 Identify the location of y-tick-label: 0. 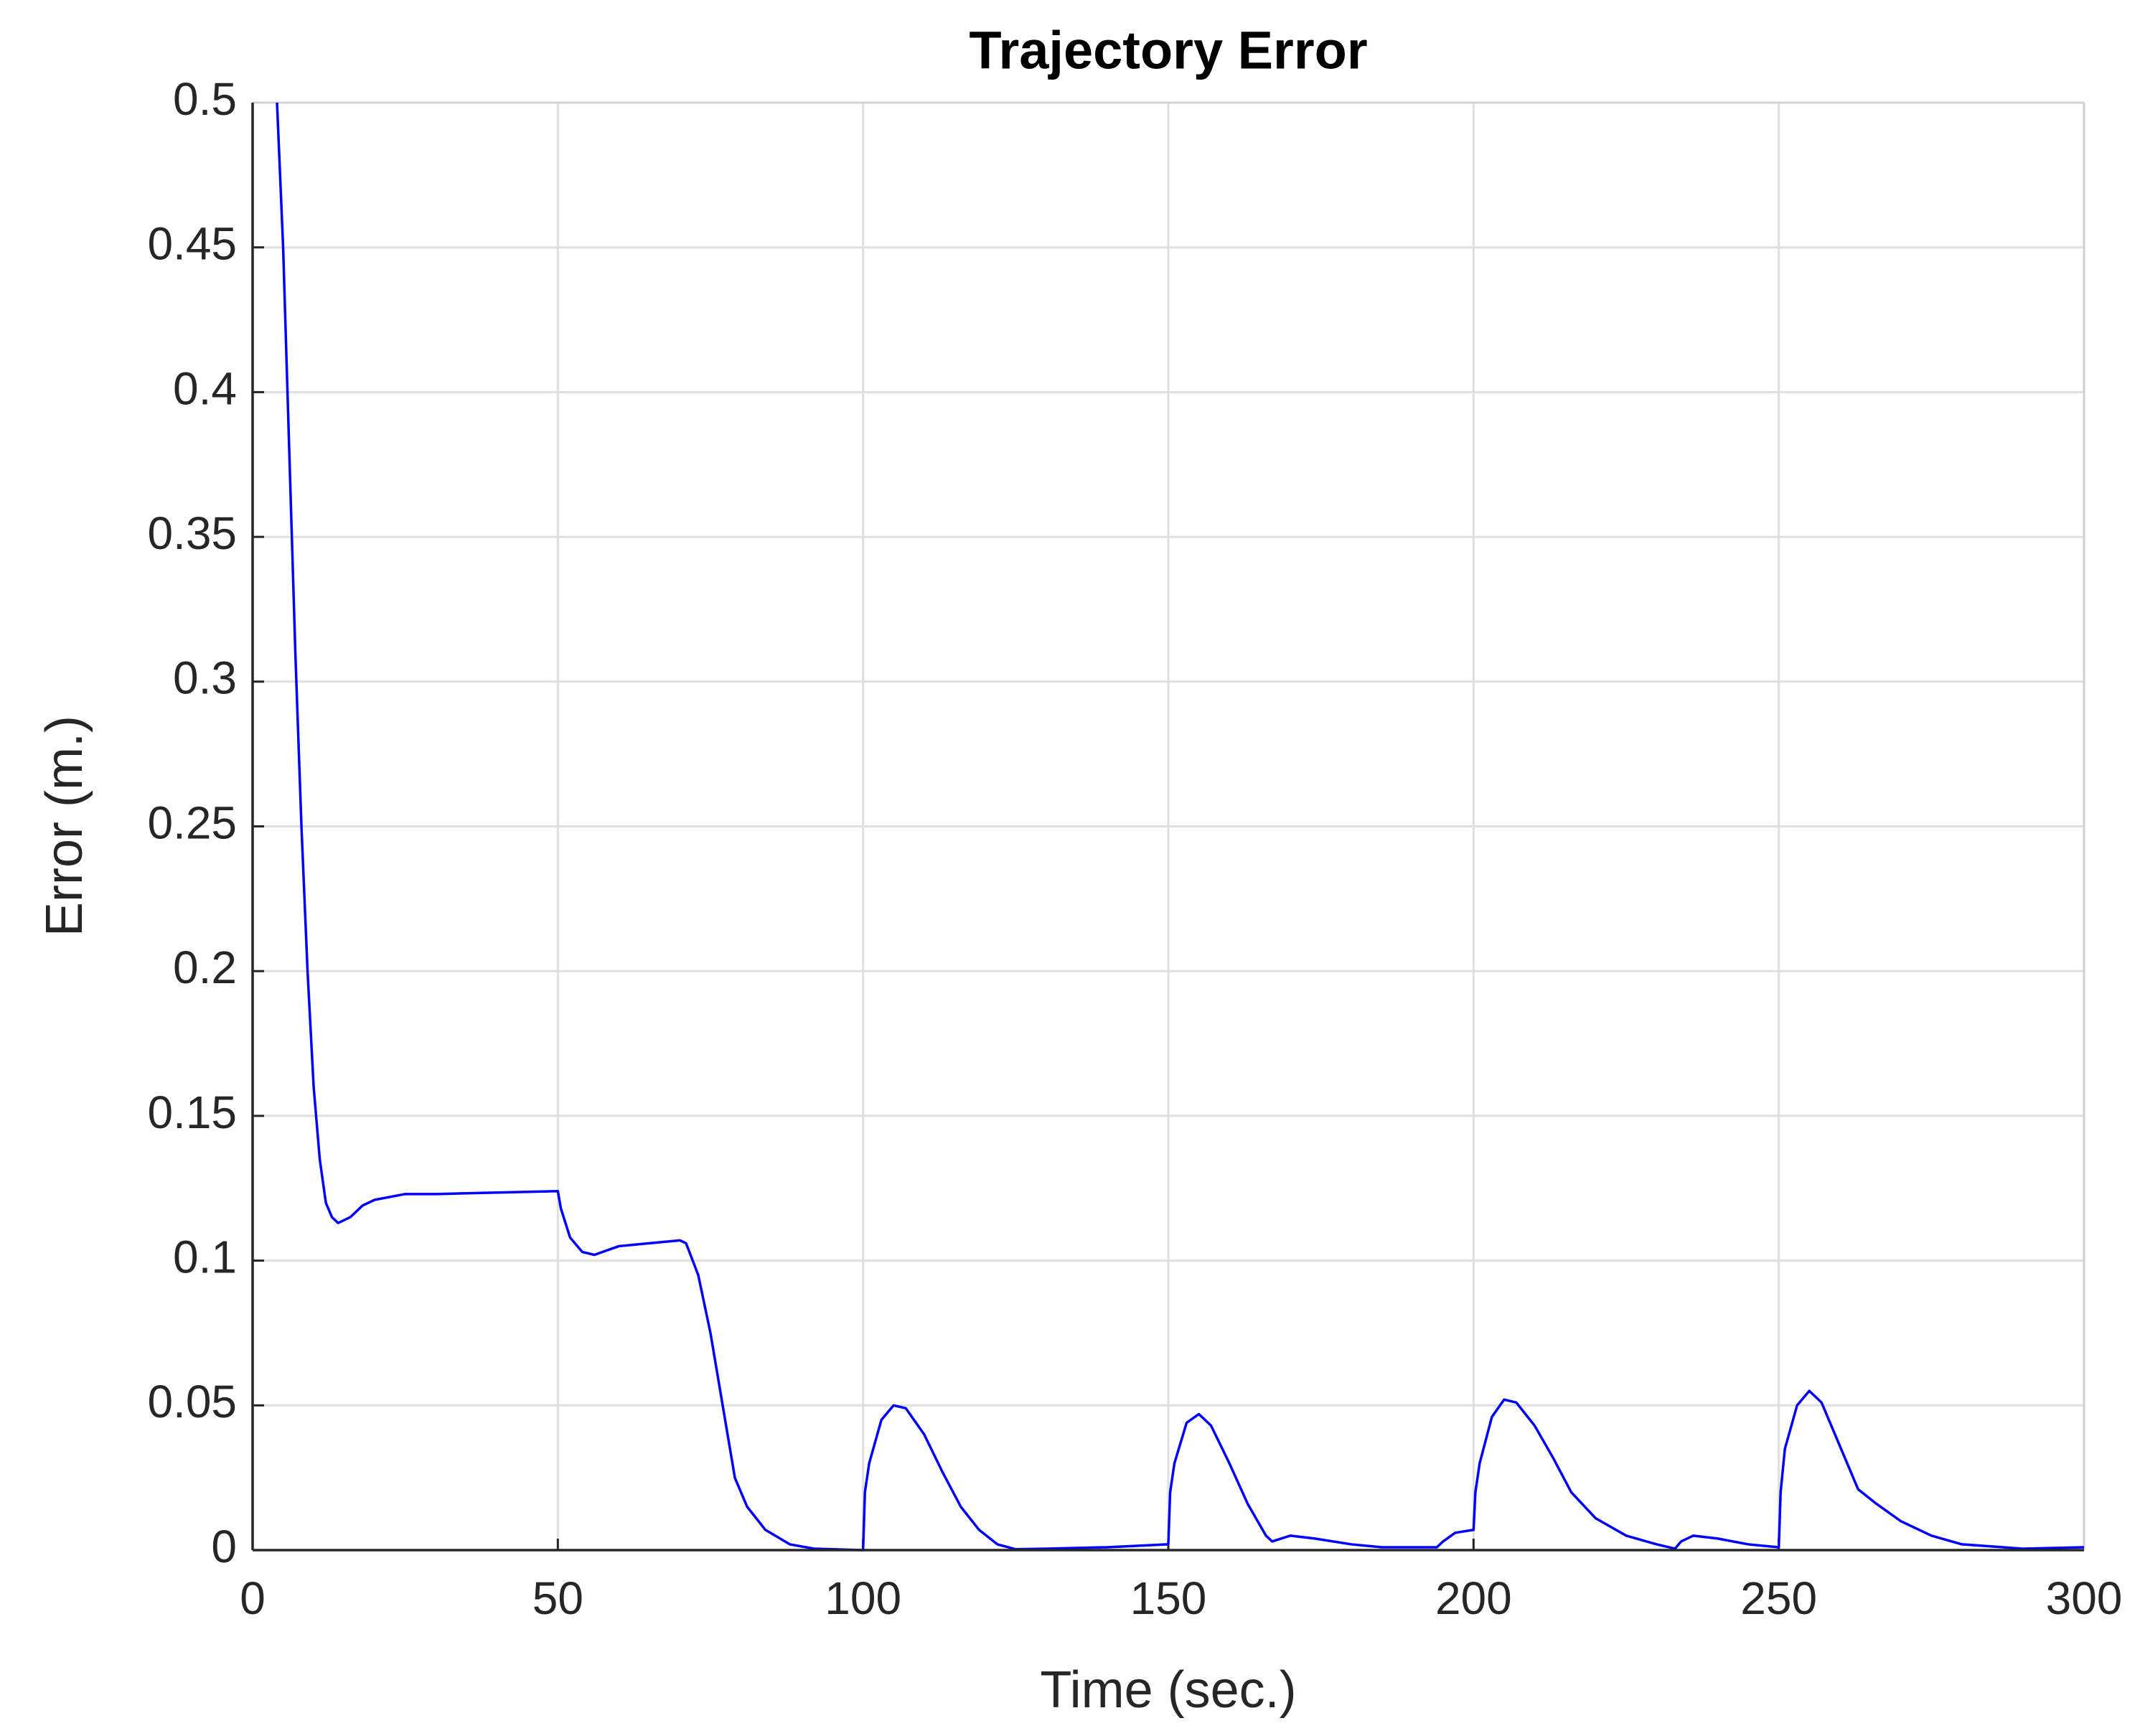
(224, 1546).